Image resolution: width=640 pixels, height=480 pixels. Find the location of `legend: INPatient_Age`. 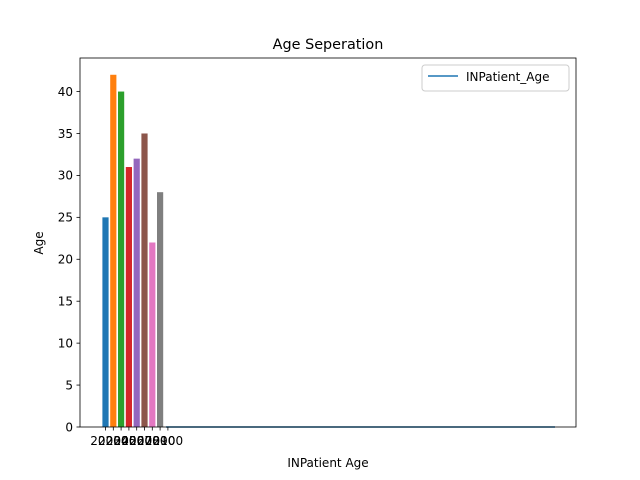

legend: INPatient_Age is located at coordinates (495, 78).